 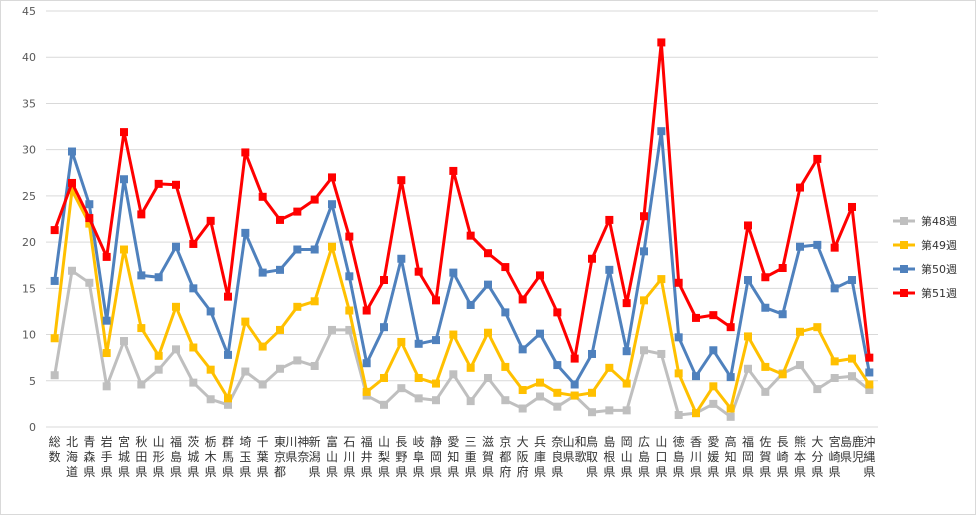 What do you see at coordinates (765, 457) in the screenshot?
I see `x-tick-label: 佐賀県` at bounding box center [765, 457].